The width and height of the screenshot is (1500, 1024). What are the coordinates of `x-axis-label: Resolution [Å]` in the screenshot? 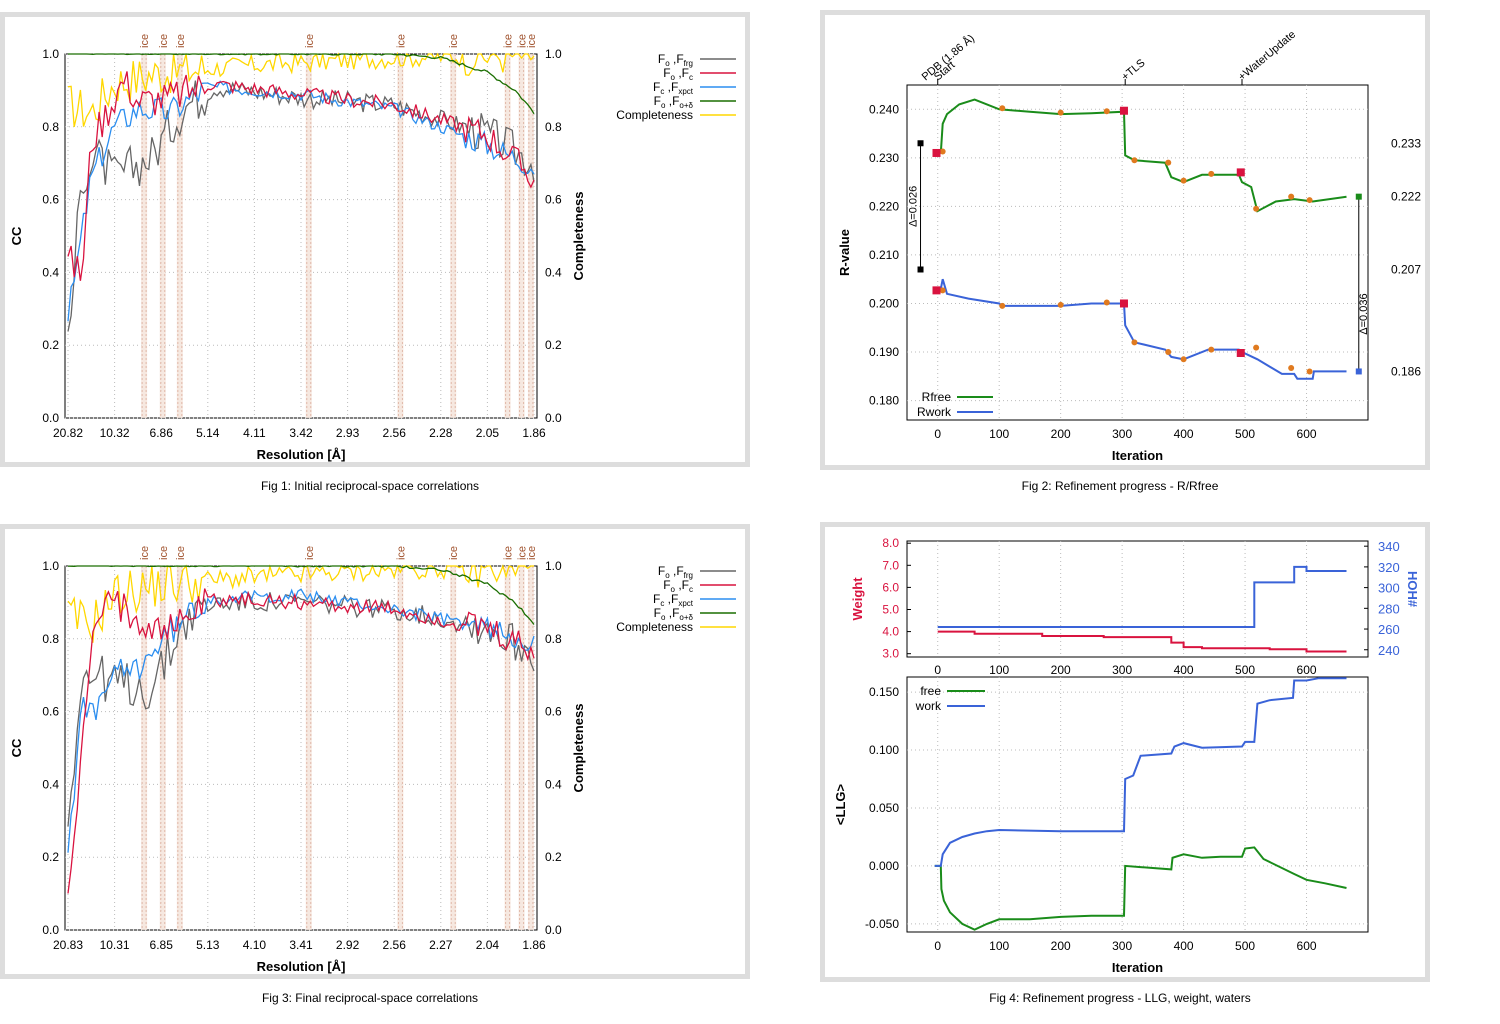 It's located at (301, 966).